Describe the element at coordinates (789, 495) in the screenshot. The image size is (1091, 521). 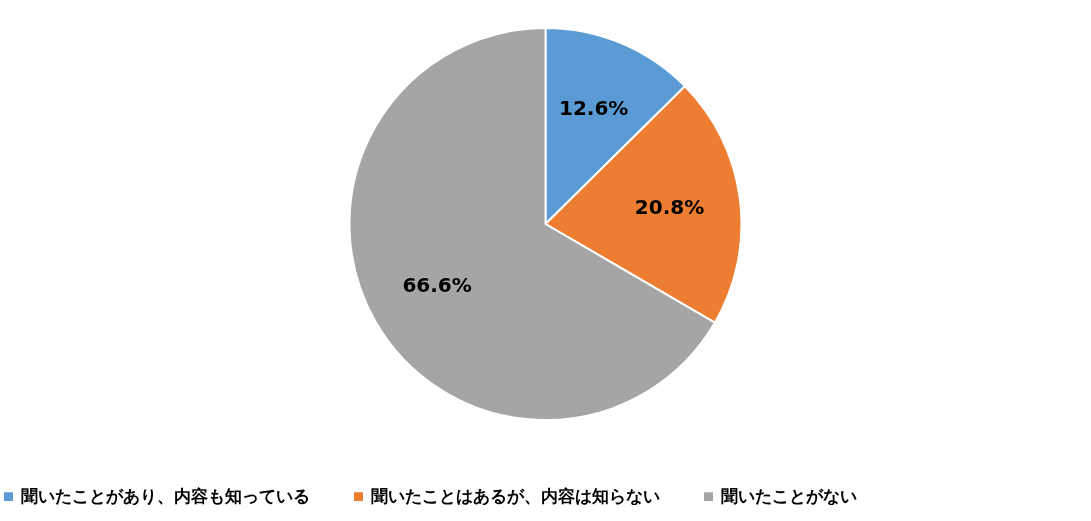
I see `legend-label: 聞いたことがない` at that location.